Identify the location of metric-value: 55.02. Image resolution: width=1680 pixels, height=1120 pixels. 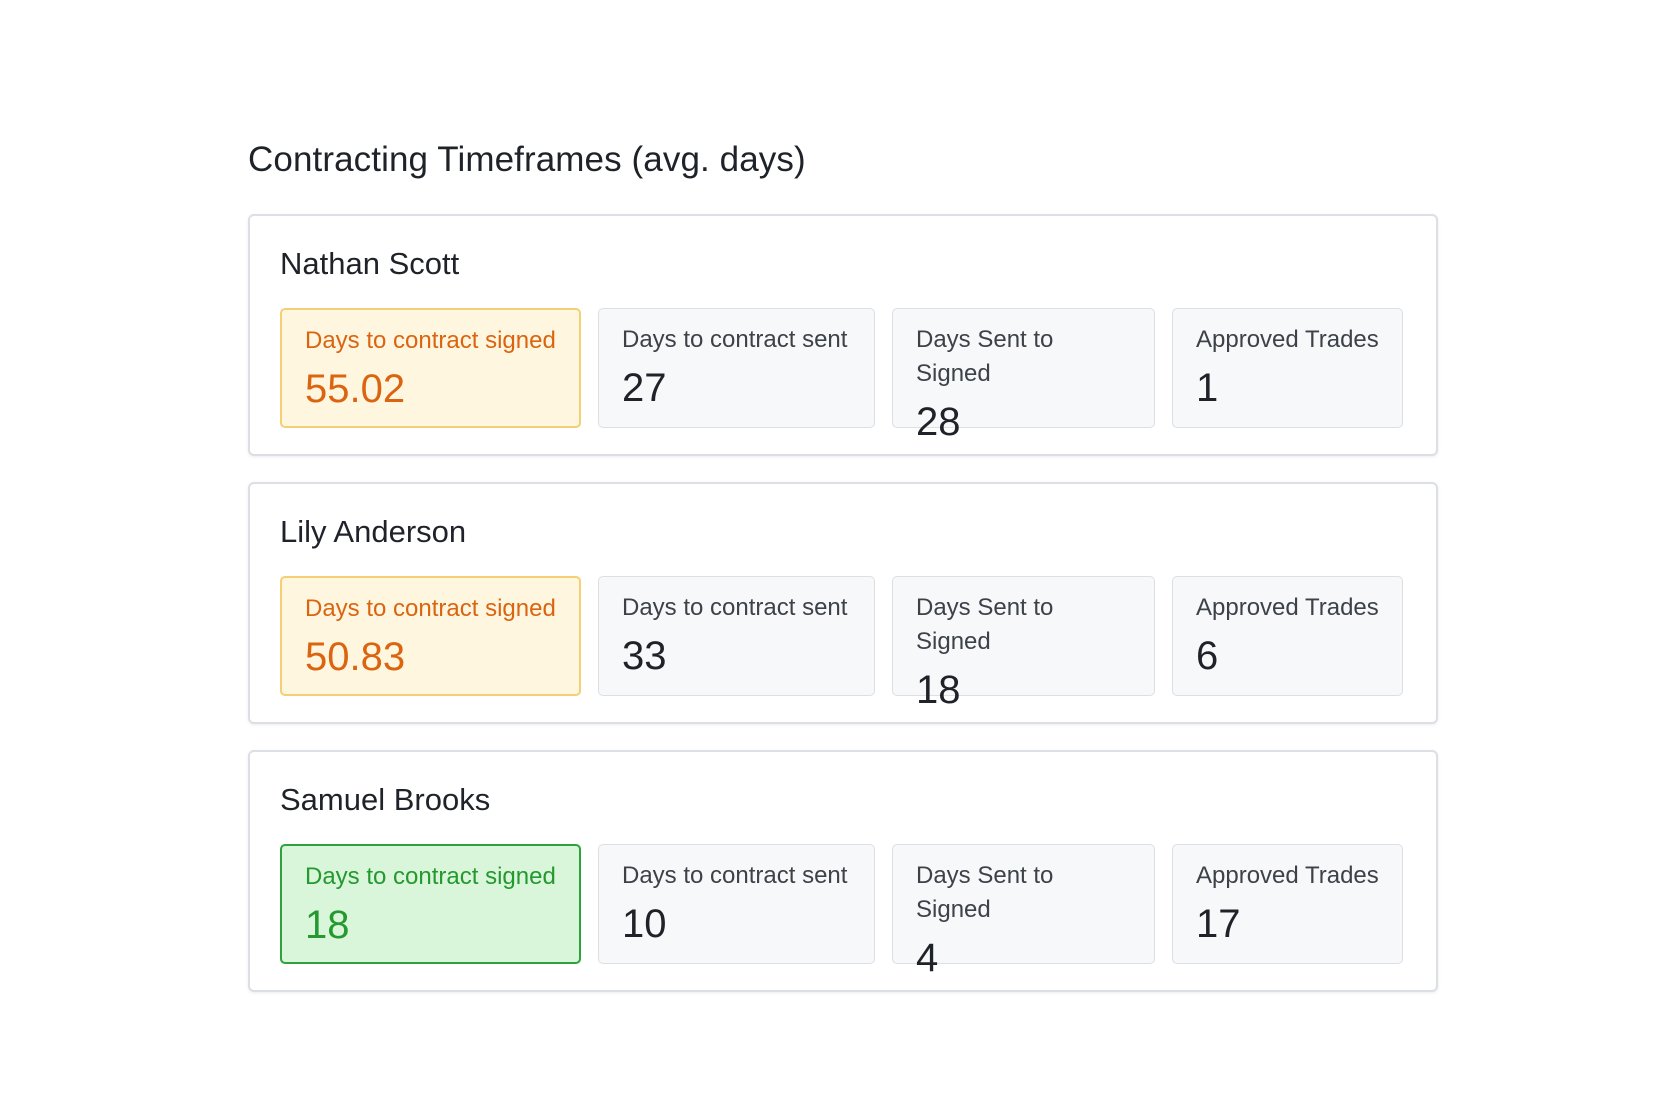
(355, 389).